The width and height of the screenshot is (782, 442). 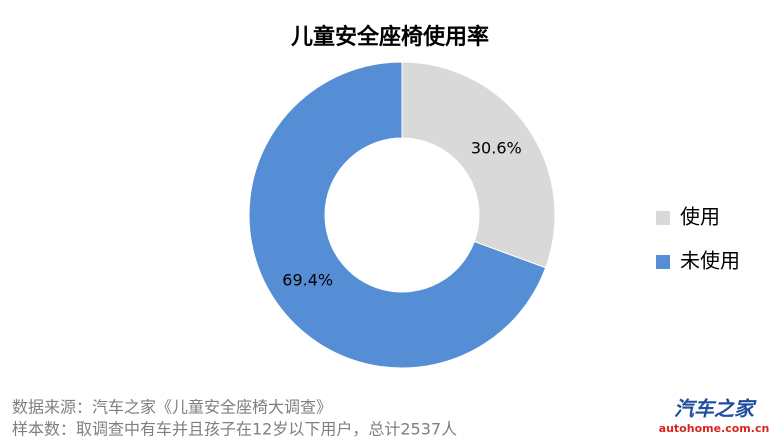 What do you see at coordinates (172, 407) in the screenshot?
I see `source-note: 数据来源：汽车之家《儿童安全座椅大调查》` at bounding box center [172, 407].